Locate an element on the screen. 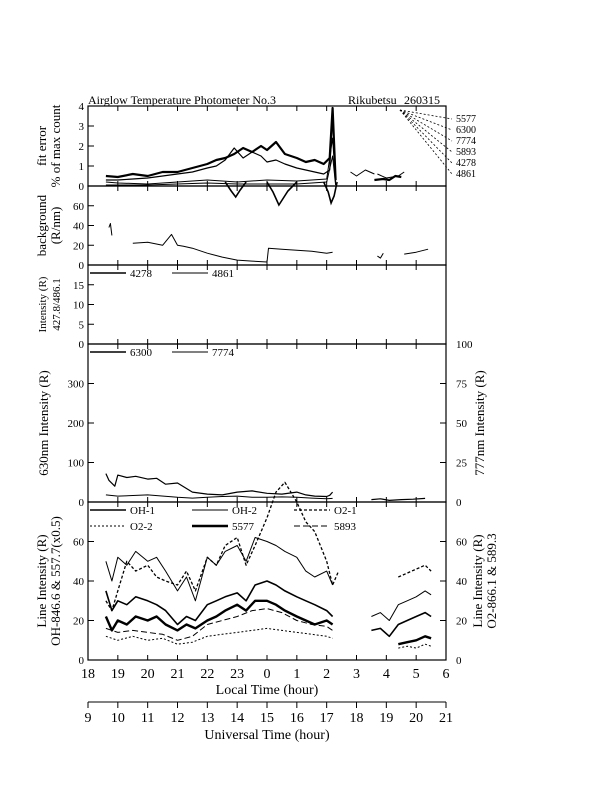  y-axis-label: (R/nm) is located at coordinates (55, 226).